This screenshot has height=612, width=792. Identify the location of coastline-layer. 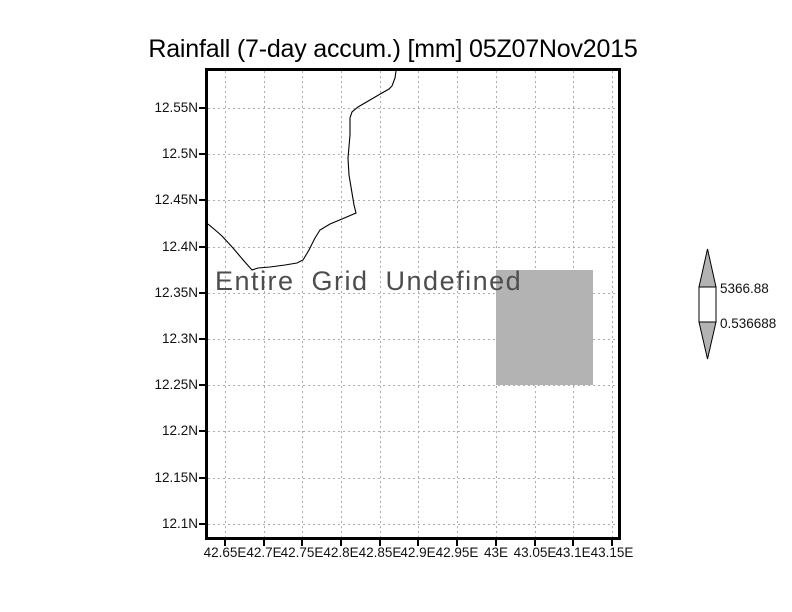
(302, 171).